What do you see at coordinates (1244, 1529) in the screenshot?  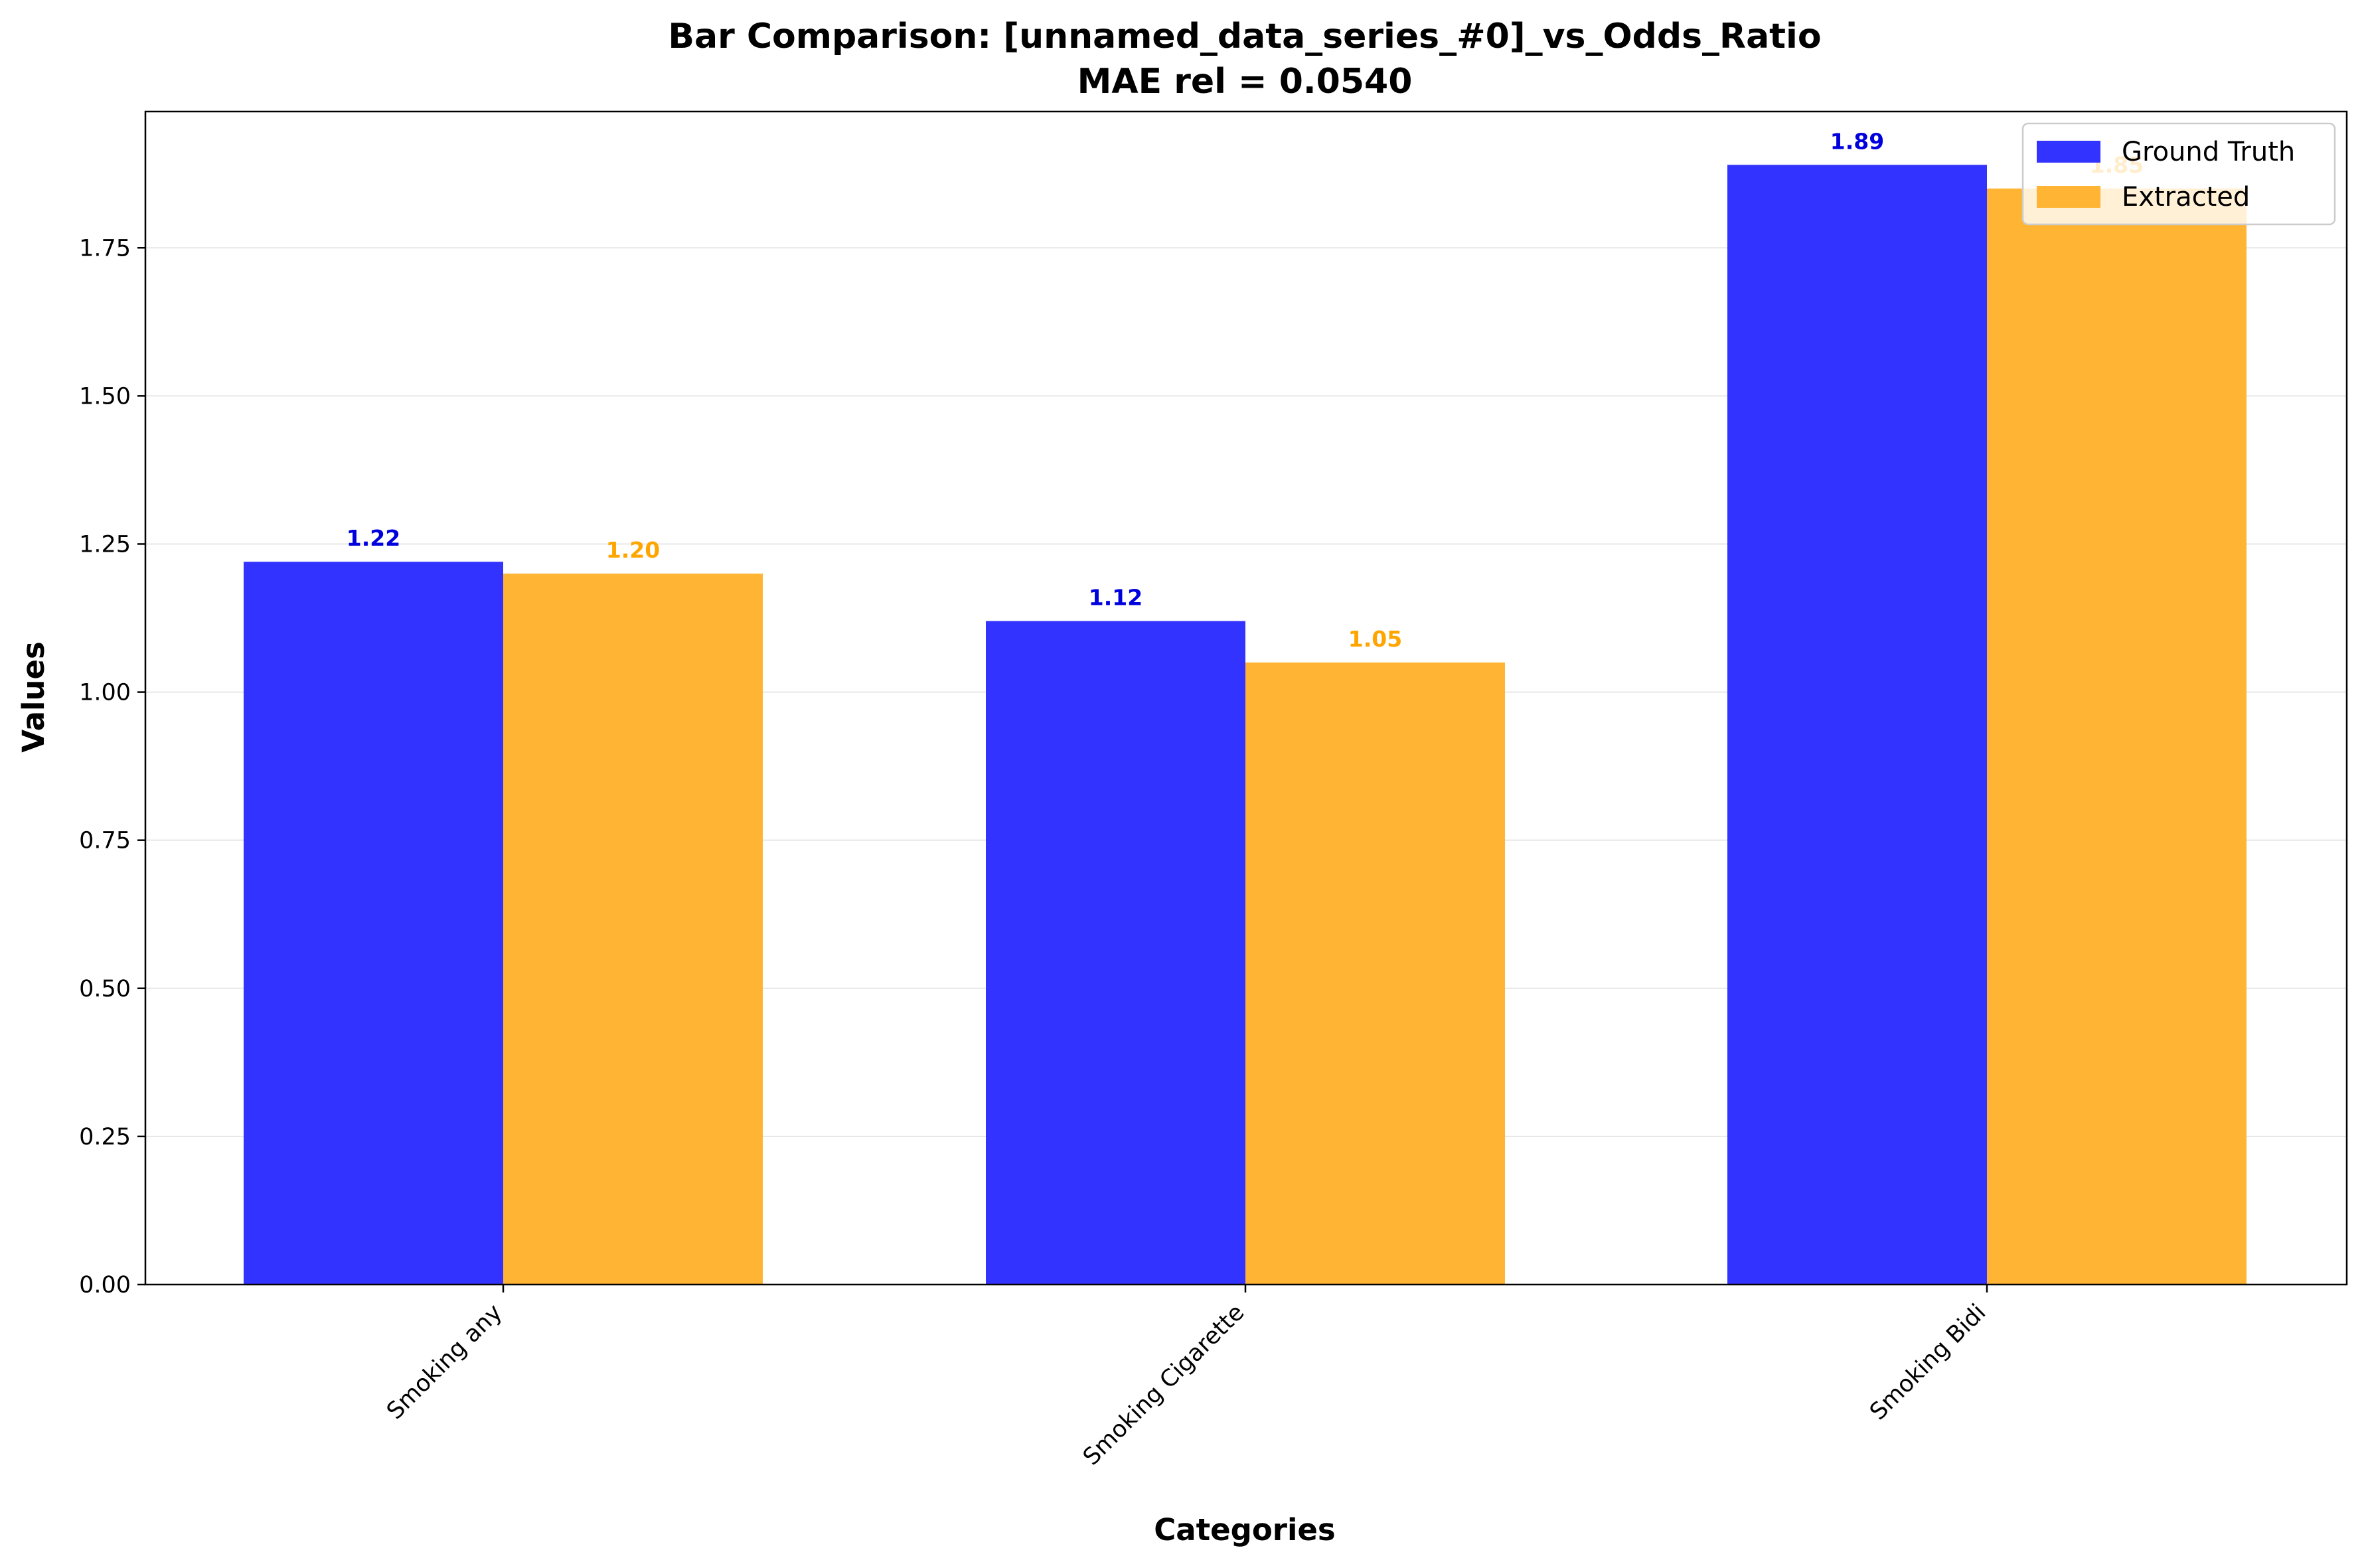 I see `x-axis-label: Categories` at bounding box center [1244, 1529].